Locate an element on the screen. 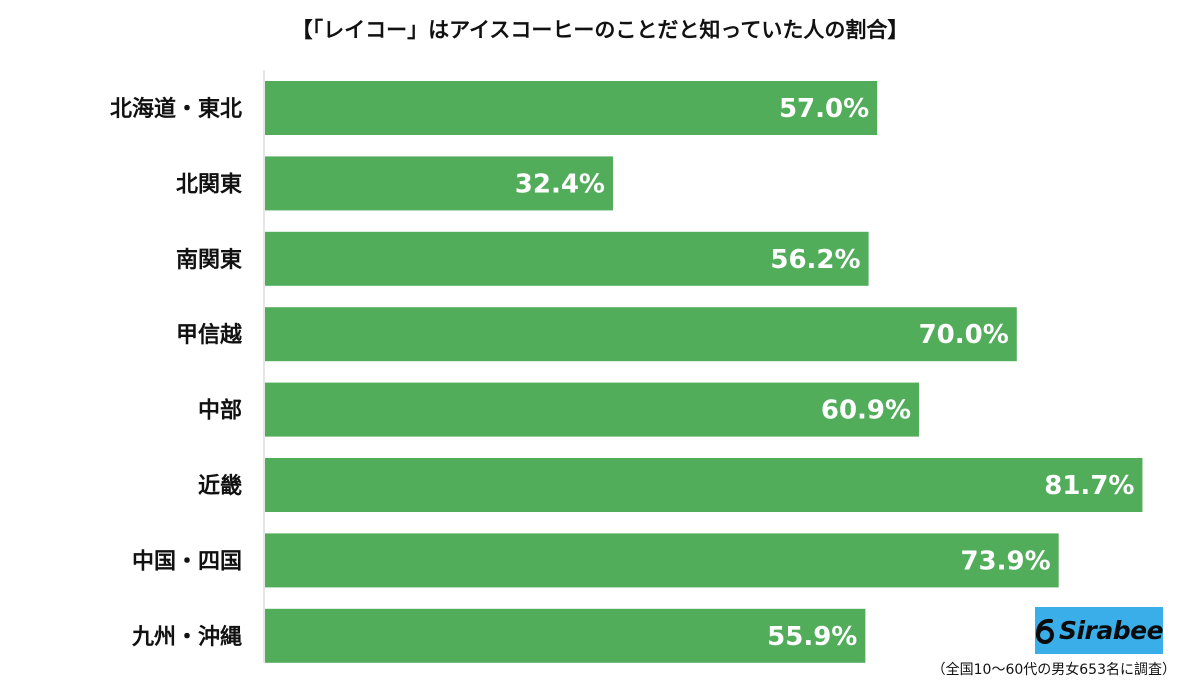 The image size is (1200, 681). value-label-7: 73.9% is located at coordinates (1005, 561).